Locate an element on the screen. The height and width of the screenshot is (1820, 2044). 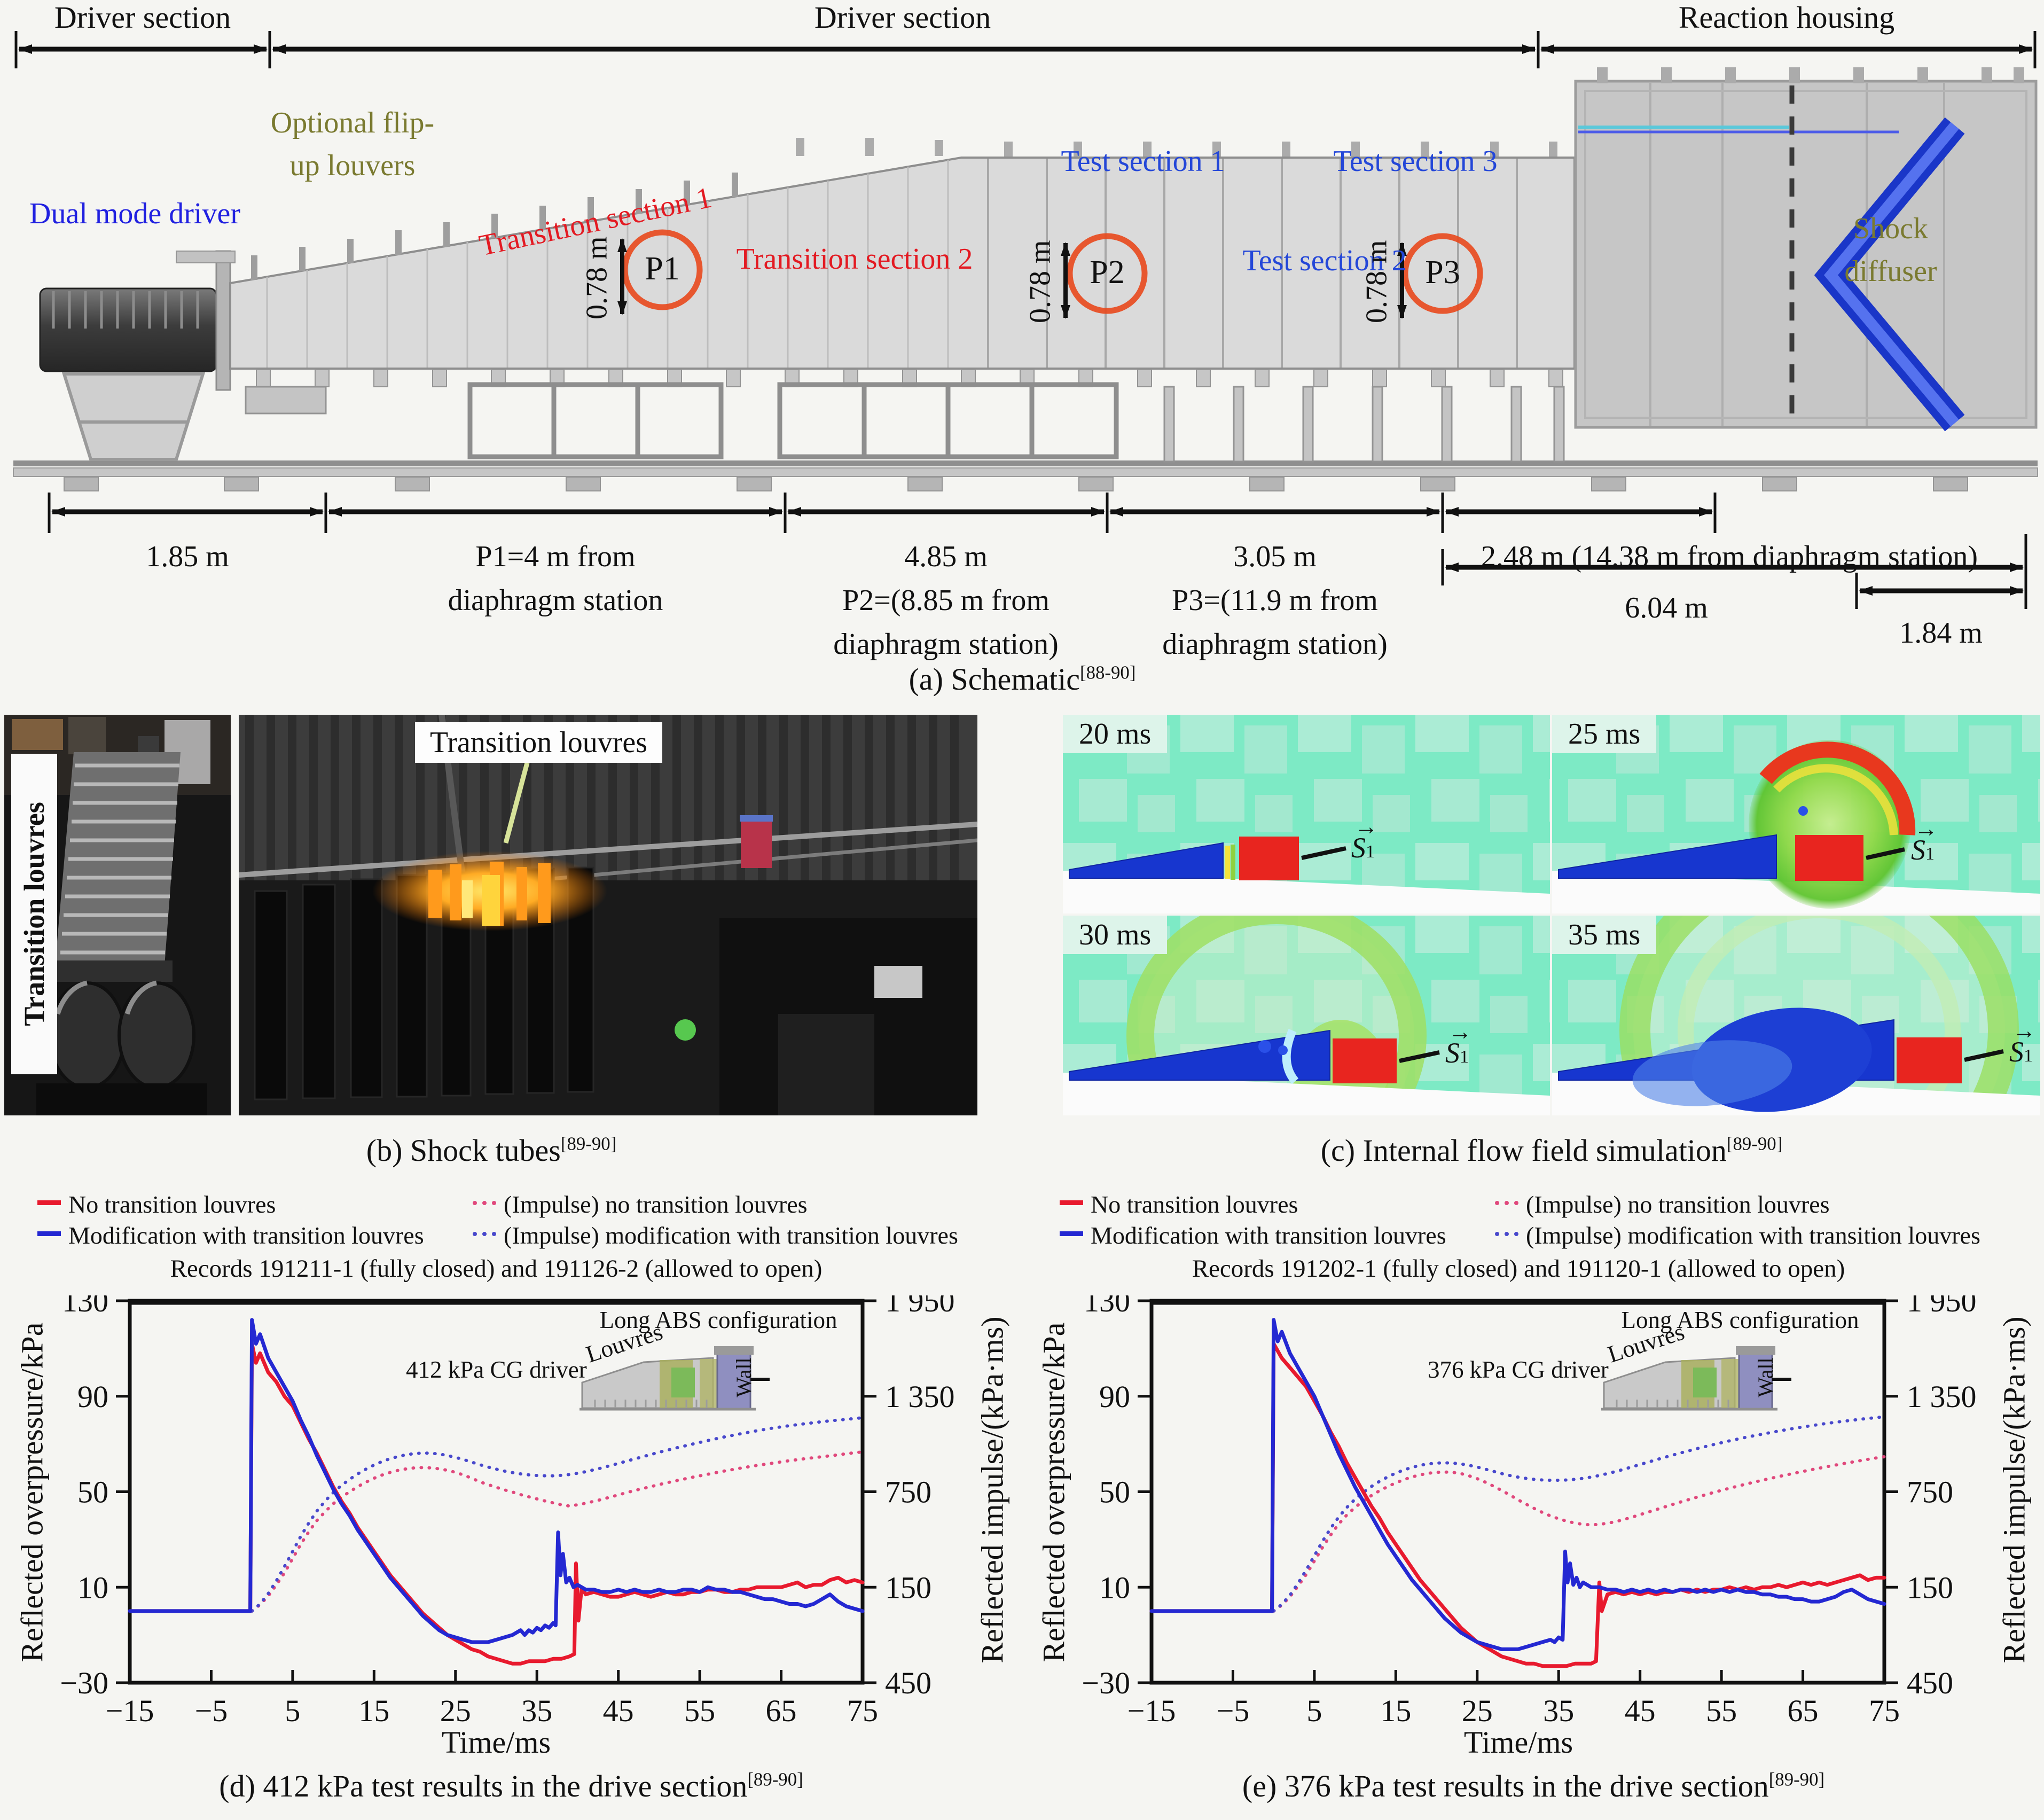
chart-e-inset-config: Long ABS configuration is located at coordinates (1740, 1320).